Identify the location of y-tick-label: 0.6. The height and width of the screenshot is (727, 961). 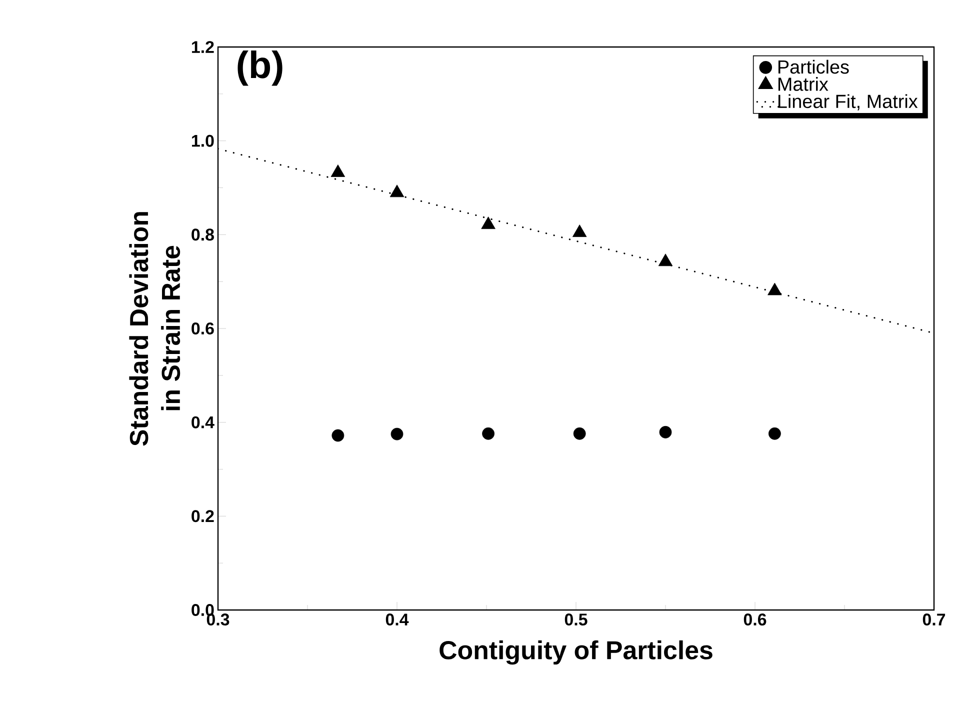
(203, 328).